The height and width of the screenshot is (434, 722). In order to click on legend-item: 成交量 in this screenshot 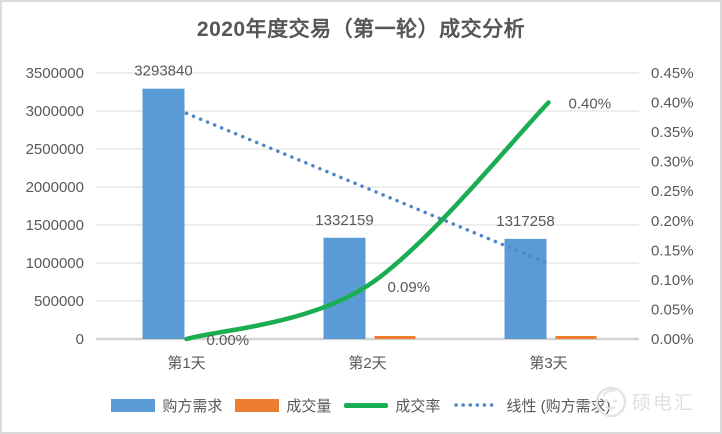, I will do `click(283, 405)`.